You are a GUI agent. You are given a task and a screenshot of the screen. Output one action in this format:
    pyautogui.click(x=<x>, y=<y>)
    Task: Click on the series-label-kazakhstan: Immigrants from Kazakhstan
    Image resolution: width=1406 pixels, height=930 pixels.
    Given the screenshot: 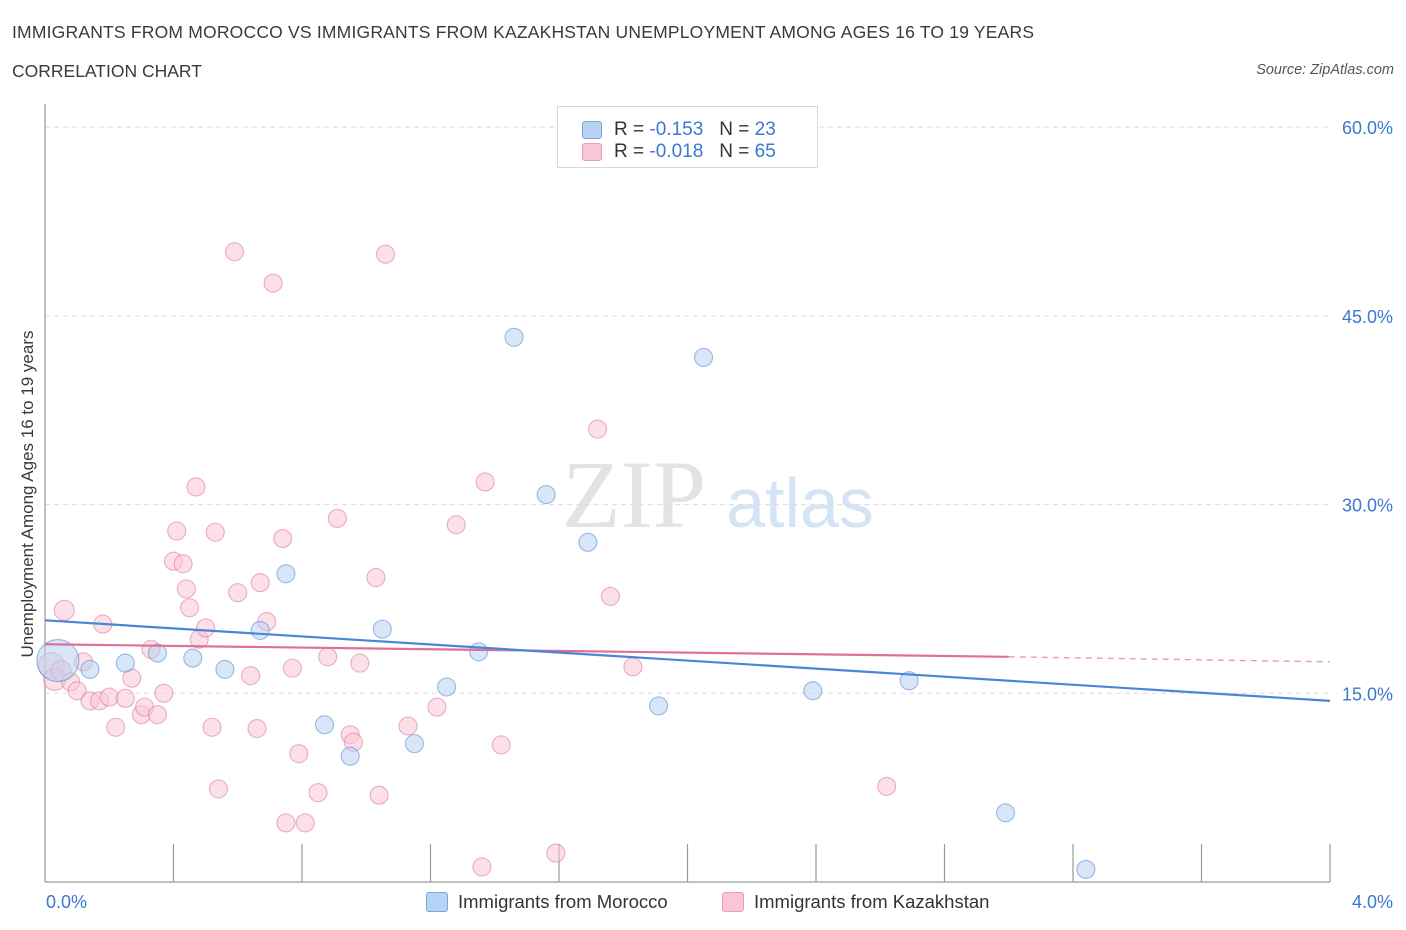 What is the action you would take?
    pyautogui.click(x=872, y=901)
    